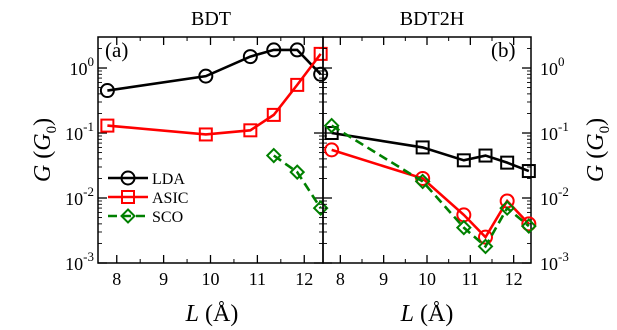 The image size is (617, 330). I want to click on panel-a-xlabel: L (Å), so click(212, 314).